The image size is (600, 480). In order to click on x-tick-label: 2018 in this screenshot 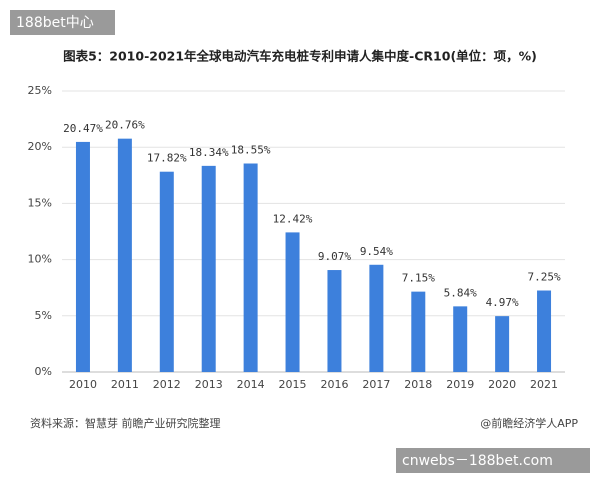, I will do `click(418, 384)`.